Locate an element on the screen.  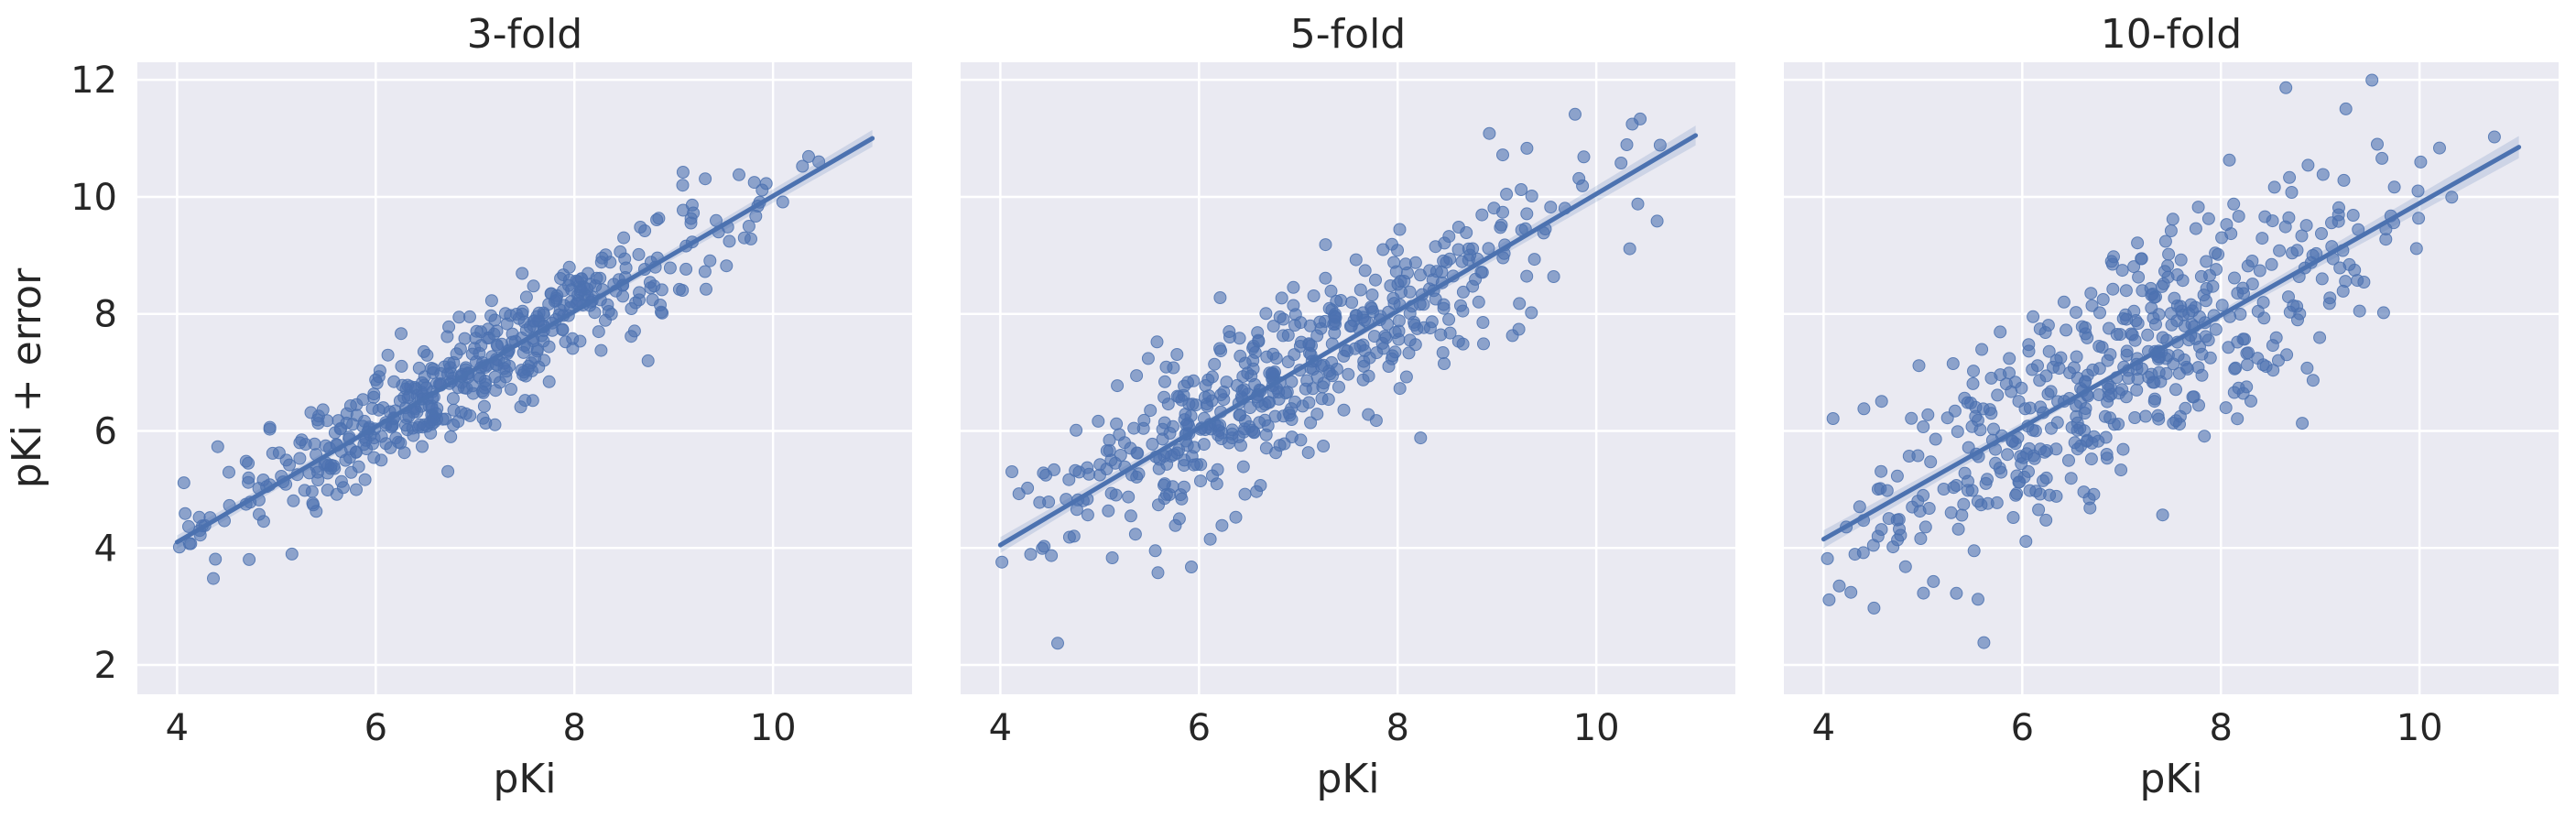
y-tick-label: 10 is located at coordinates (94, 198).